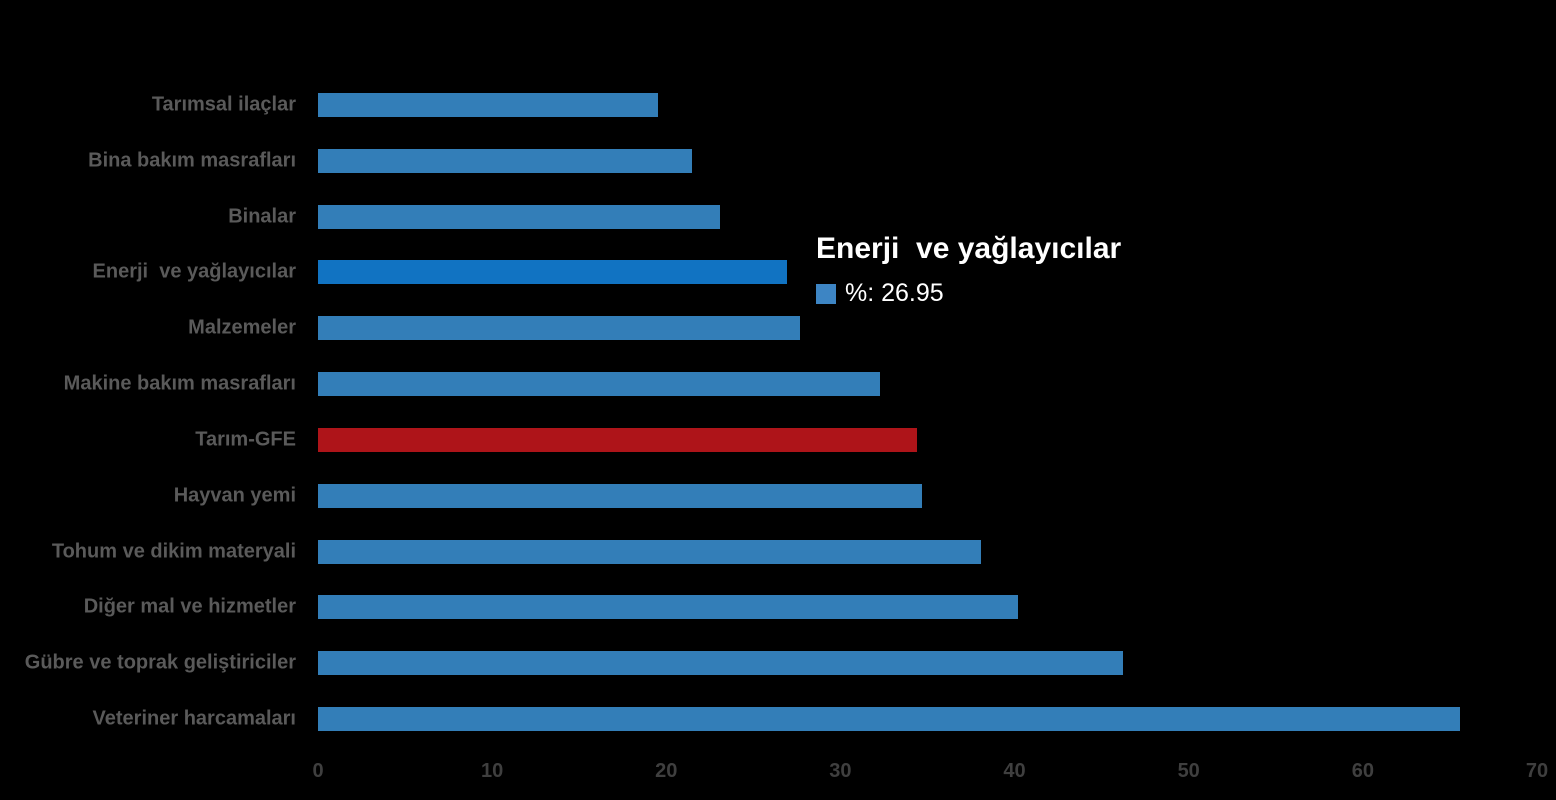 The height and width of the screenshot is (800, 1556). What do you see at coordinates (553, 272) in the screenshot?
I see `bar-highlighted` at bounding box center [553, 272].